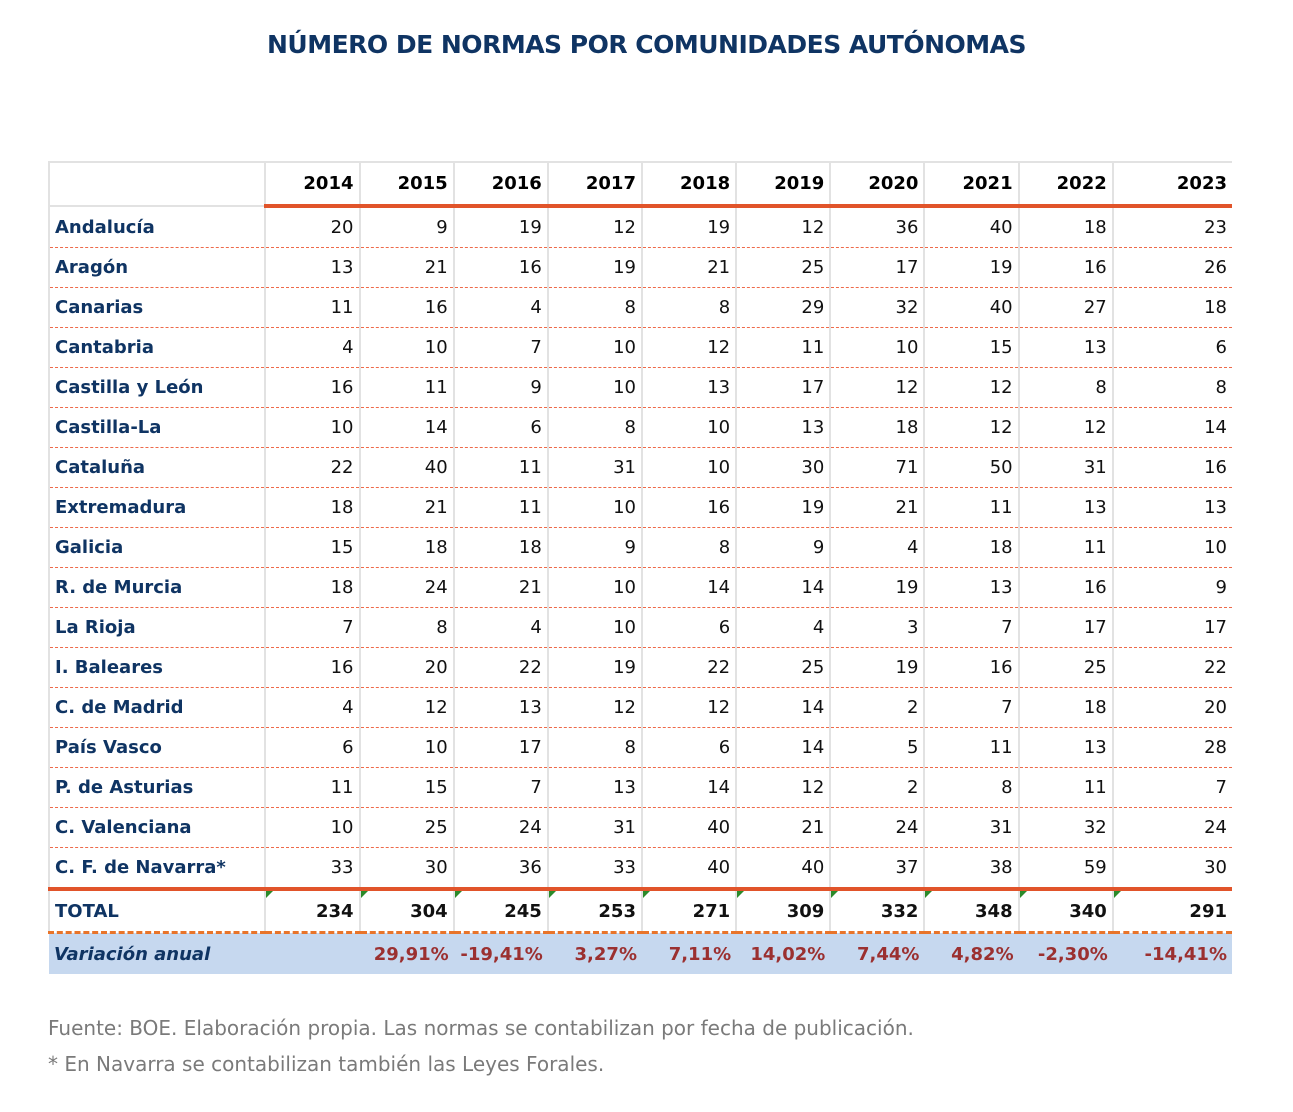  What do you see at coordinates (312, 227) in the screenshot?
I see `cell-value: 20` at bounding box center [312, 227].